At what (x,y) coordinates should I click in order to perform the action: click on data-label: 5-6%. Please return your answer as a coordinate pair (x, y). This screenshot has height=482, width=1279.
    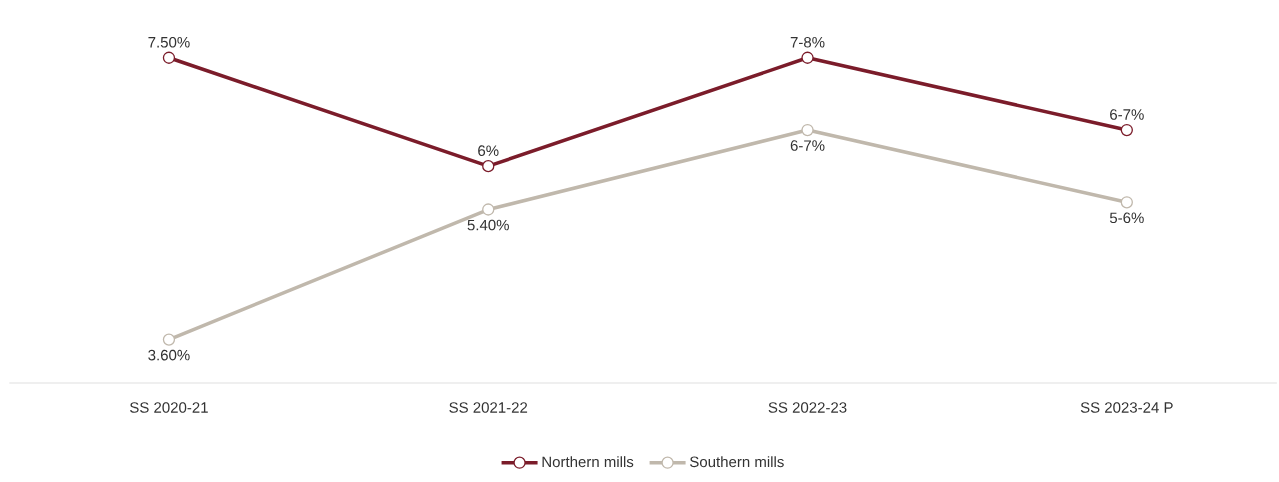
    Looking at the image, I should click on (1126, 218).